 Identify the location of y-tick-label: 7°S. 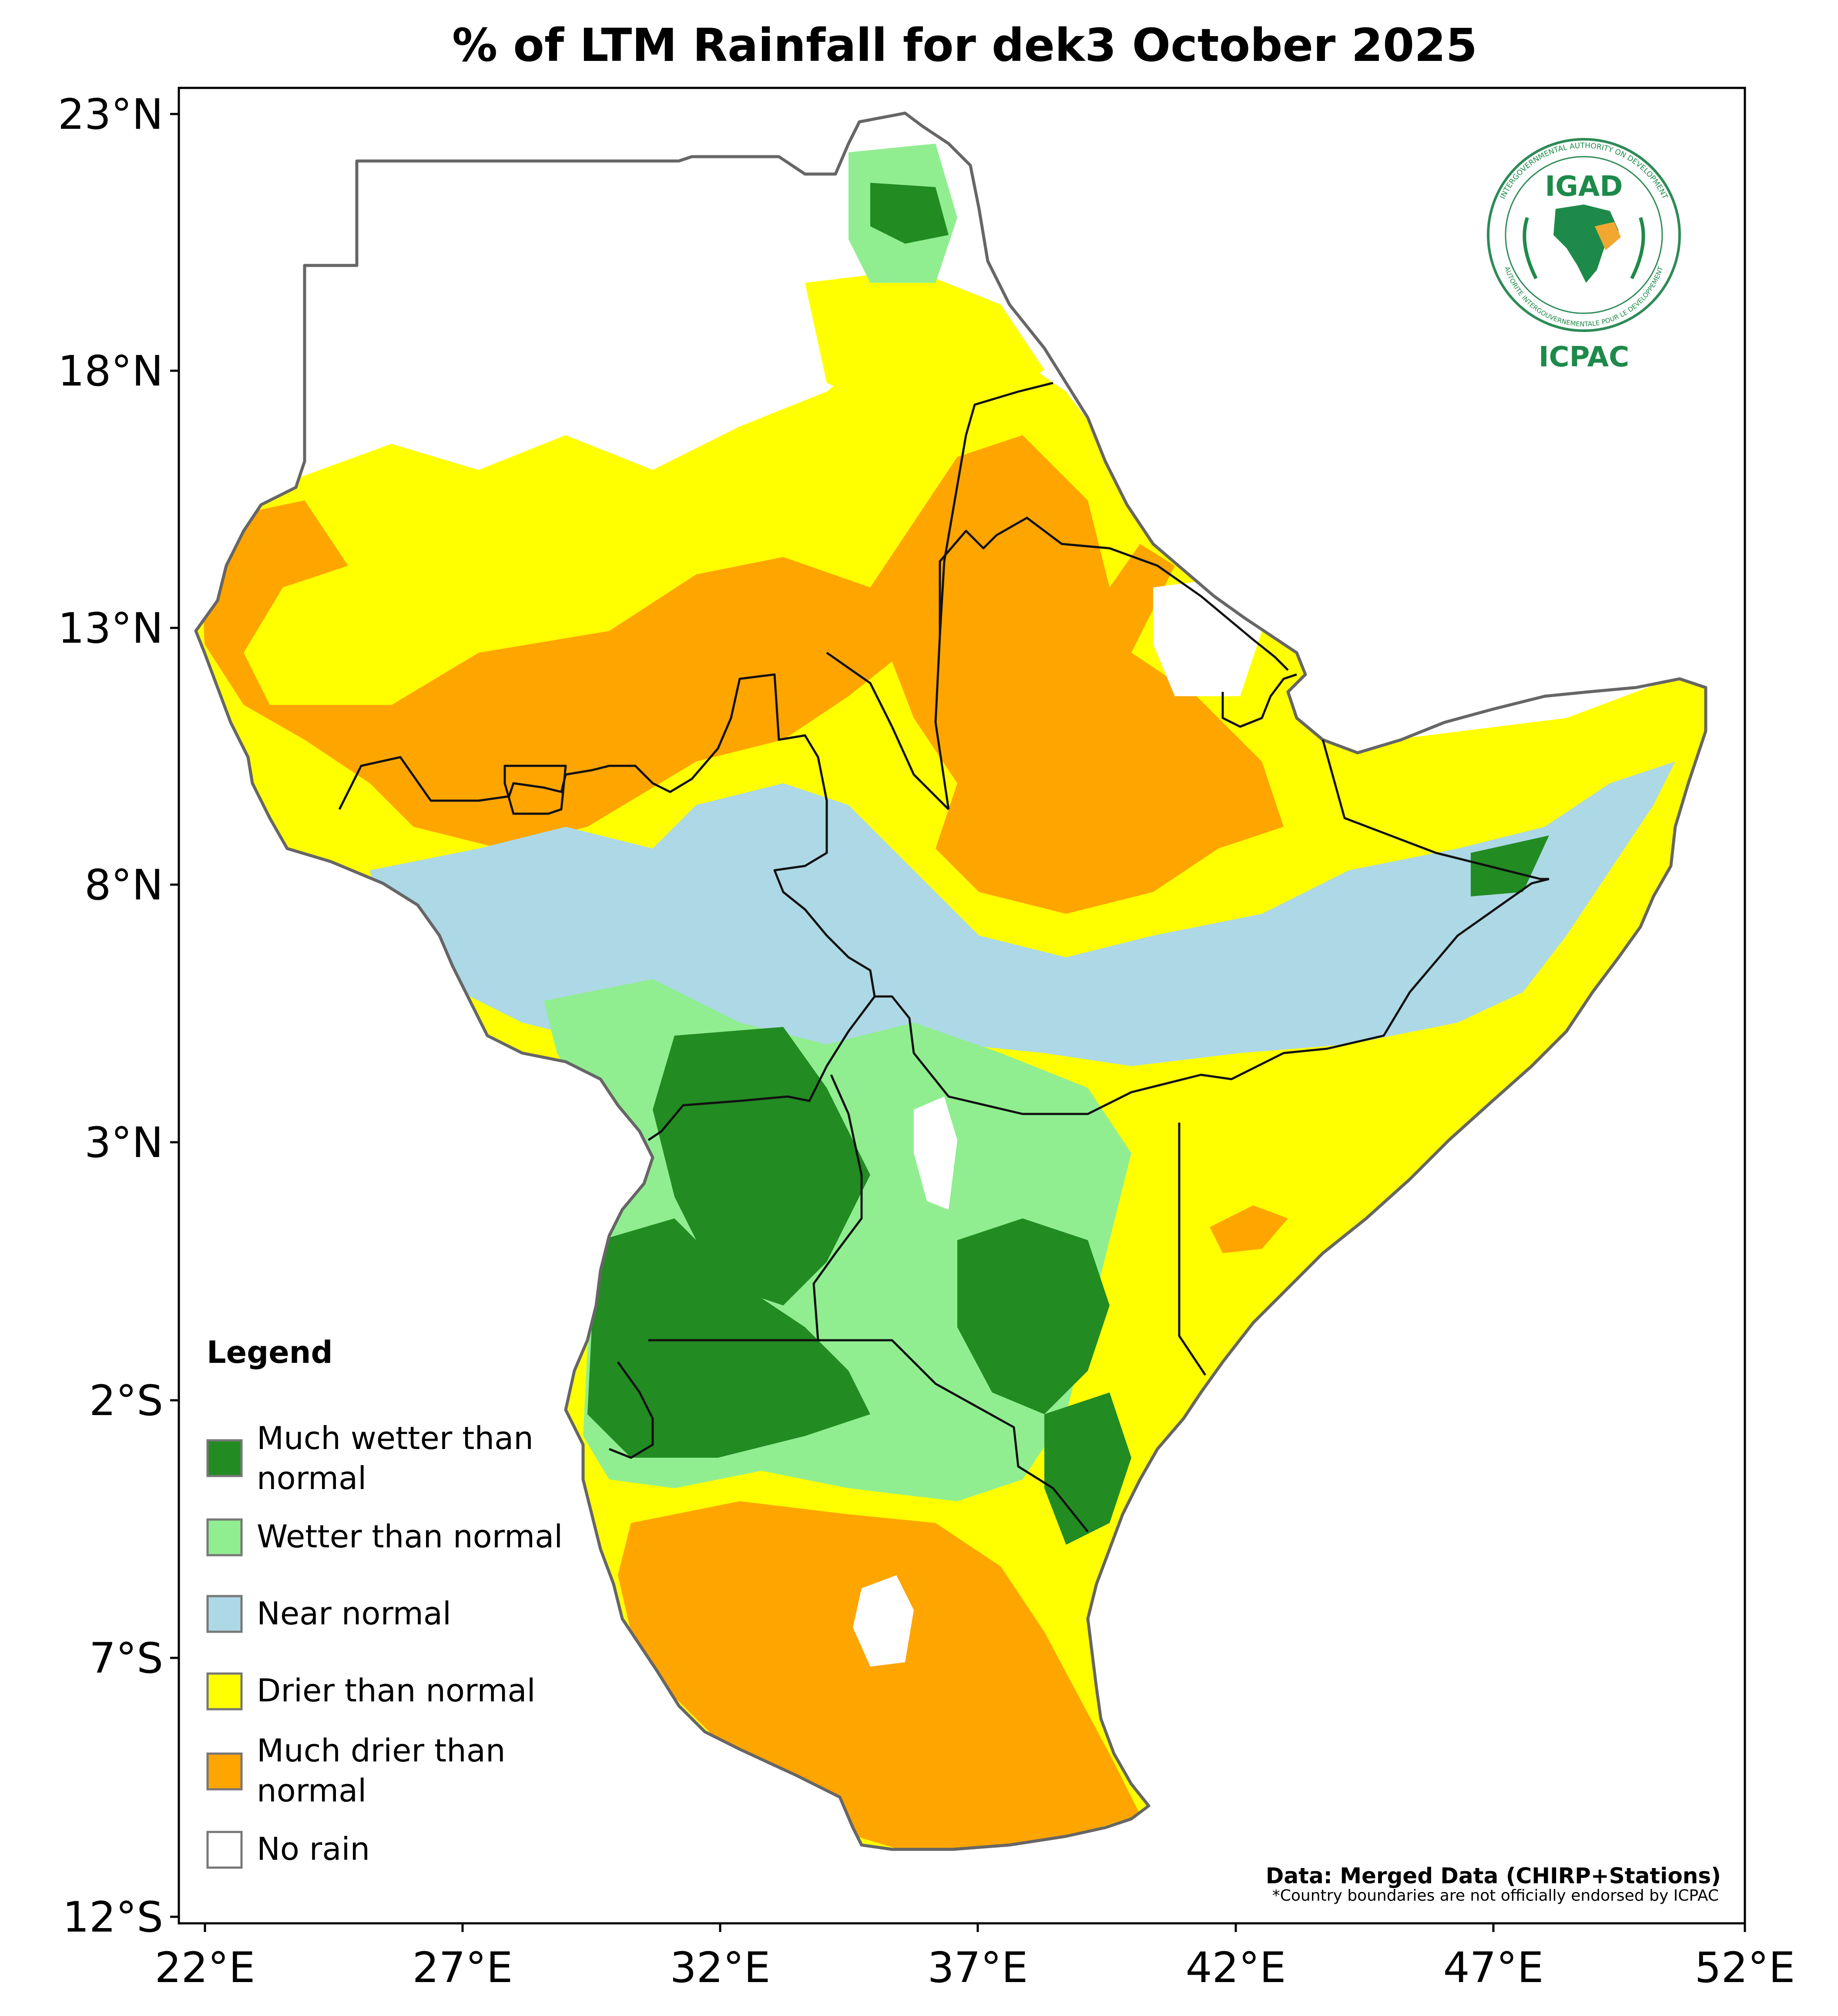
(126, 1659).